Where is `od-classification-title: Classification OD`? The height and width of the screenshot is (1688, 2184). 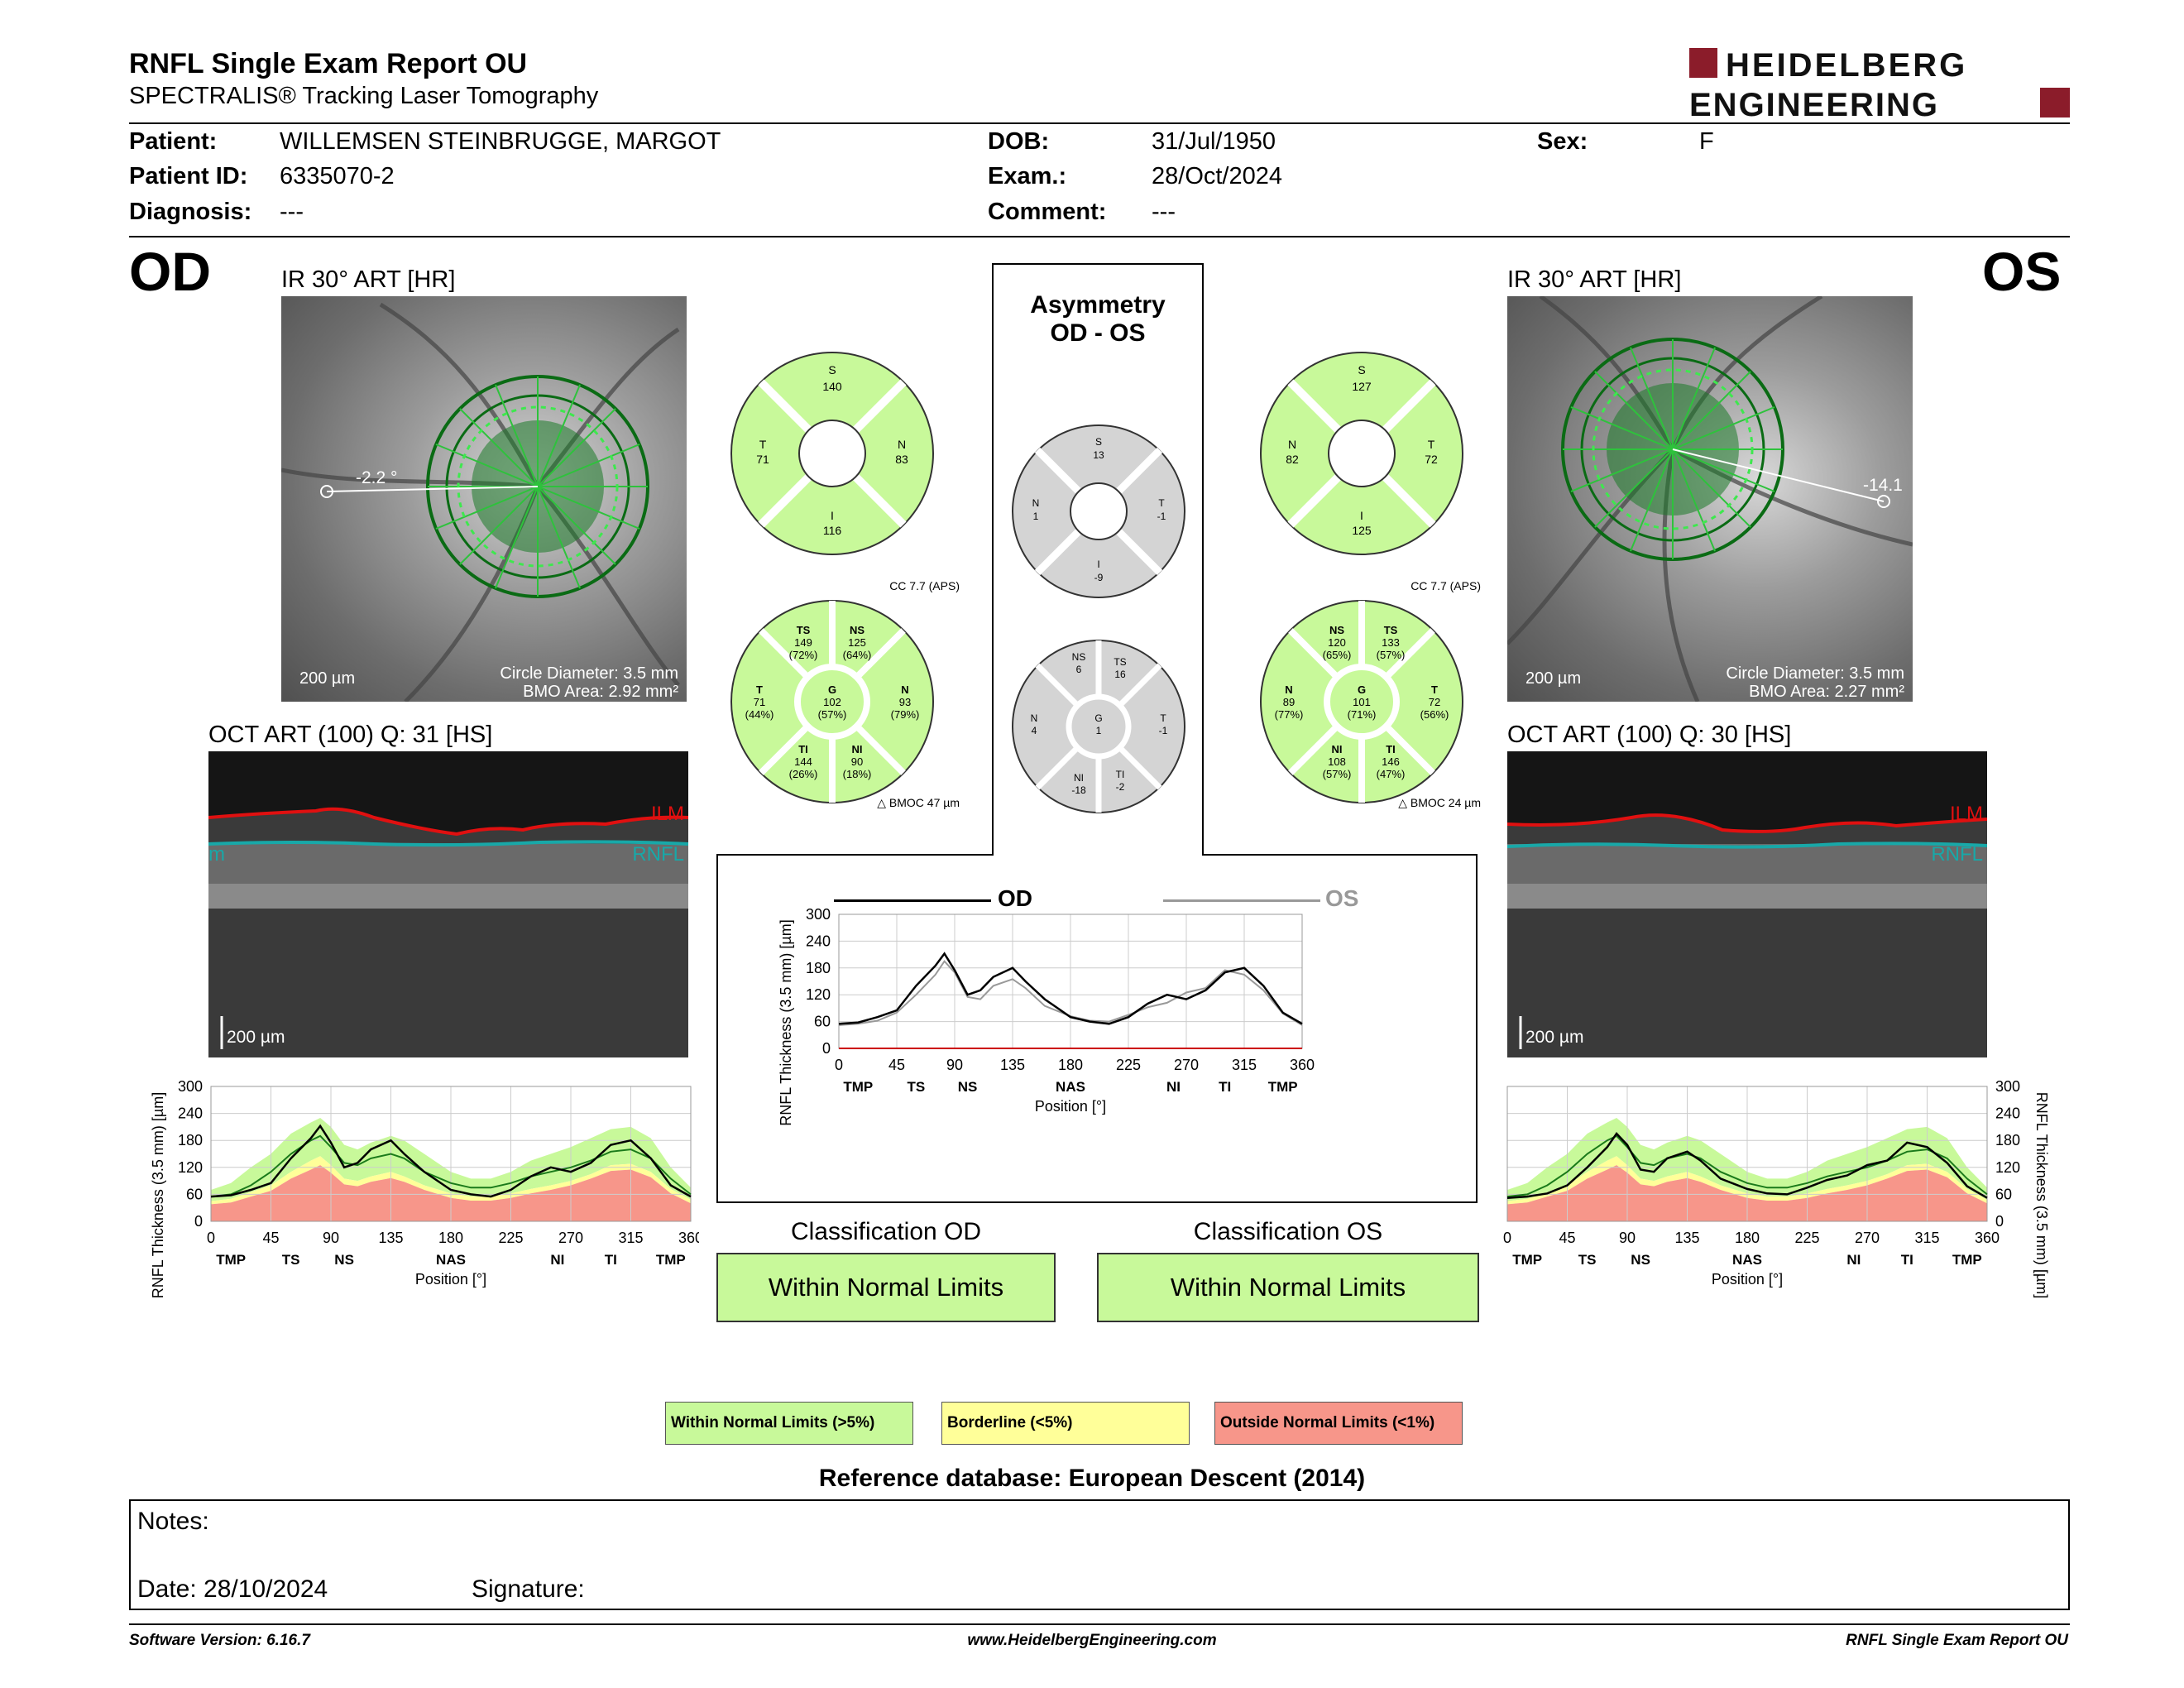
od-classification-title: Classification OD is located at coordinates (886, 1231).